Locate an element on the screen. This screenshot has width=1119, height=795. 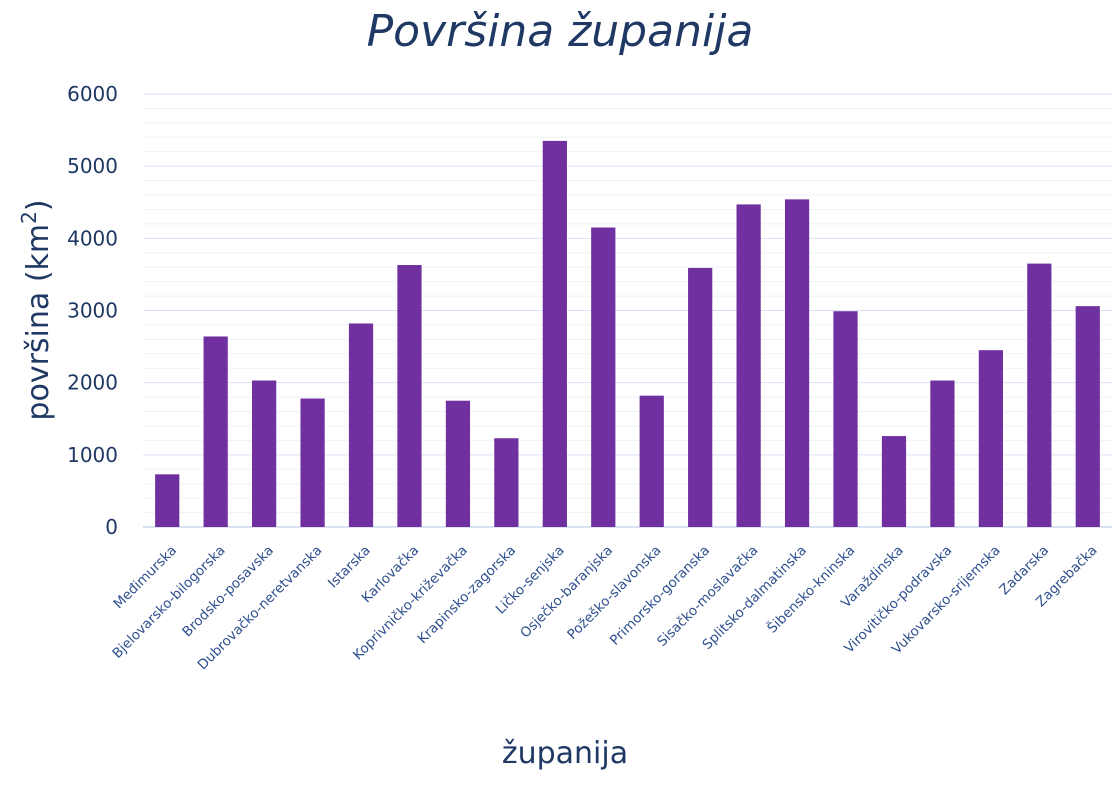
y-axis-title: površina (km2) is located at coordinates (36, 309).